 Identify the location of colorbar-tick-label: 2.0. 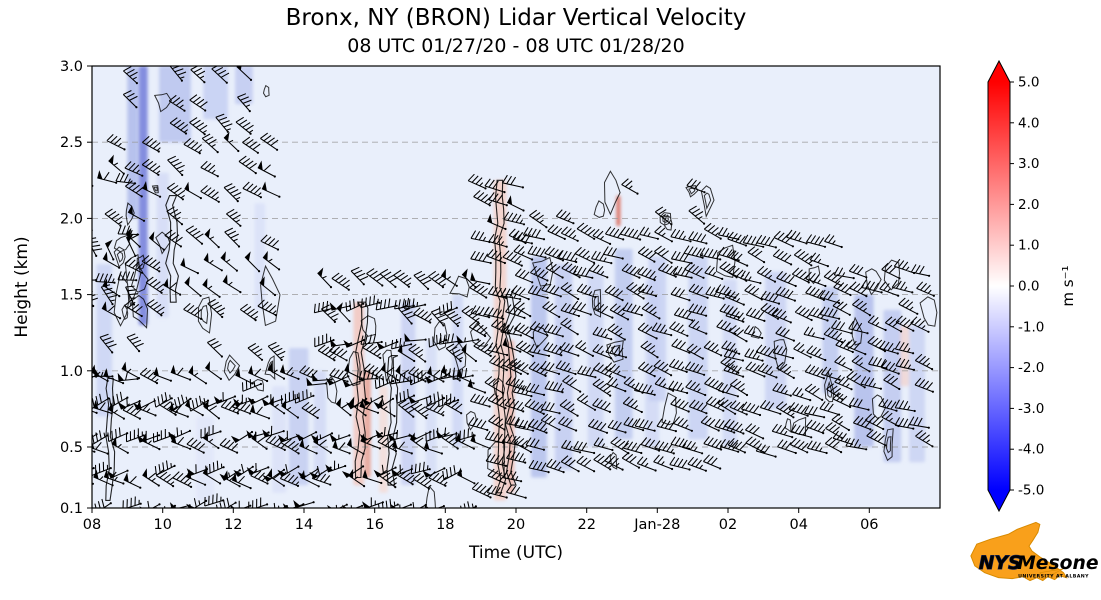
(1028, 205).